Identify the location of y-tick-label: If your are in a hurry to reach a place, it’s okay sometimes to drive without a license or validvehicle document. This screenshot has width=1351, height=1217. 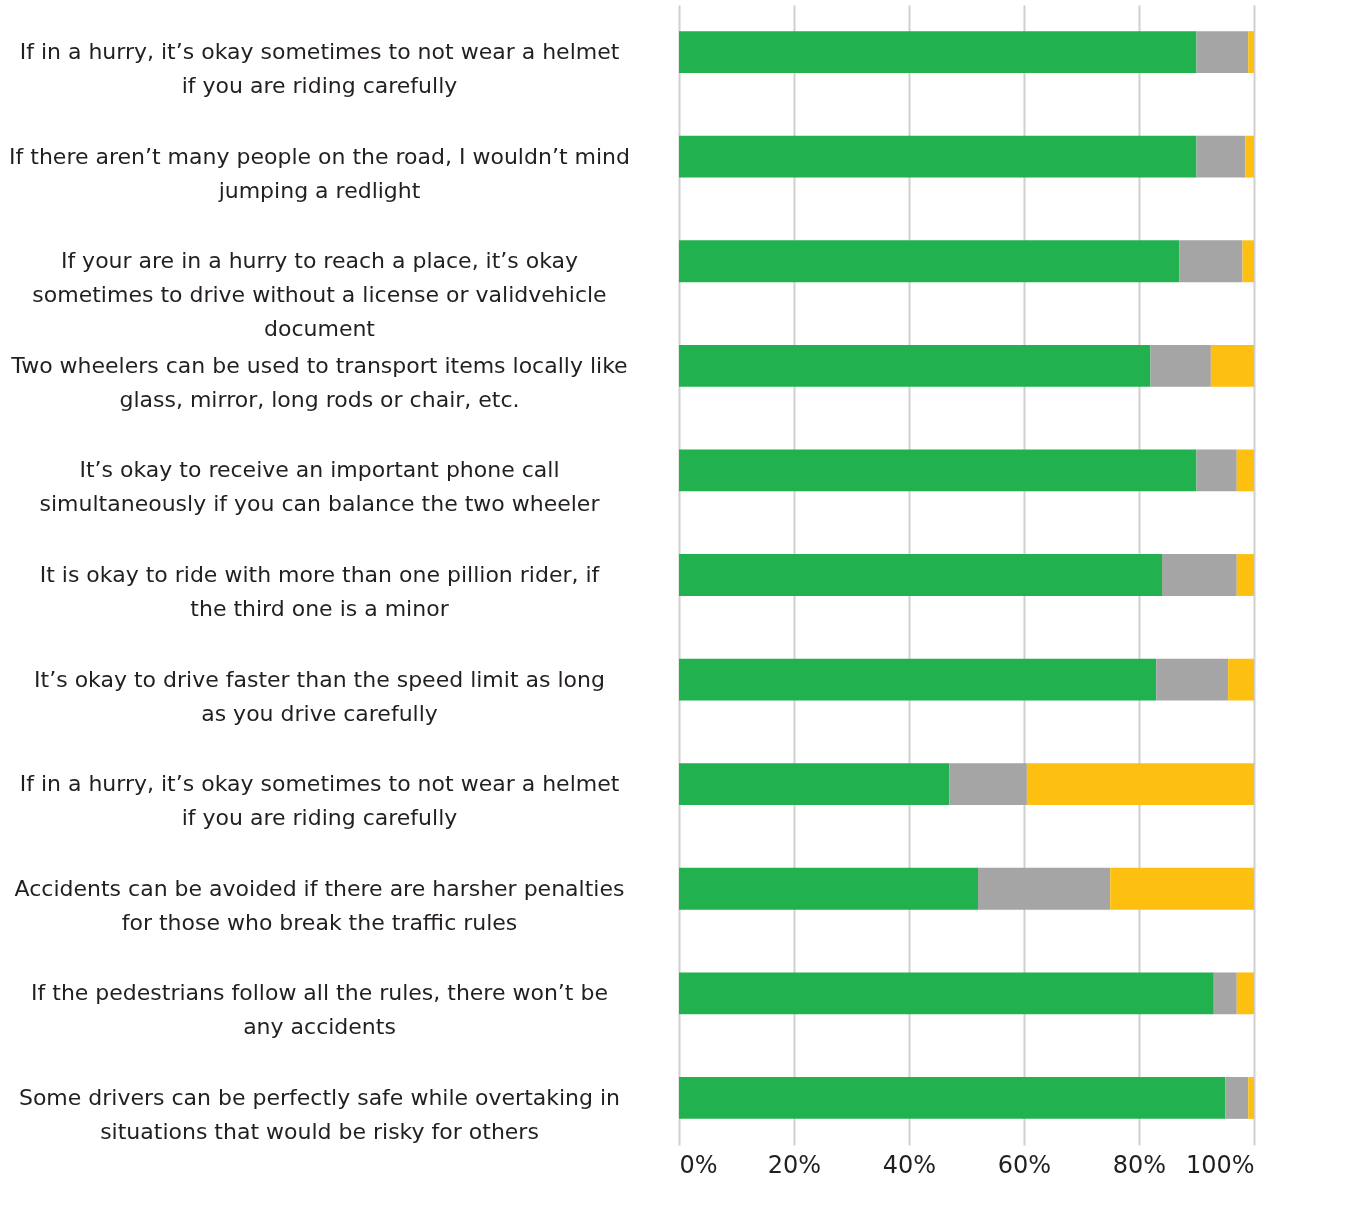
(319, 295).